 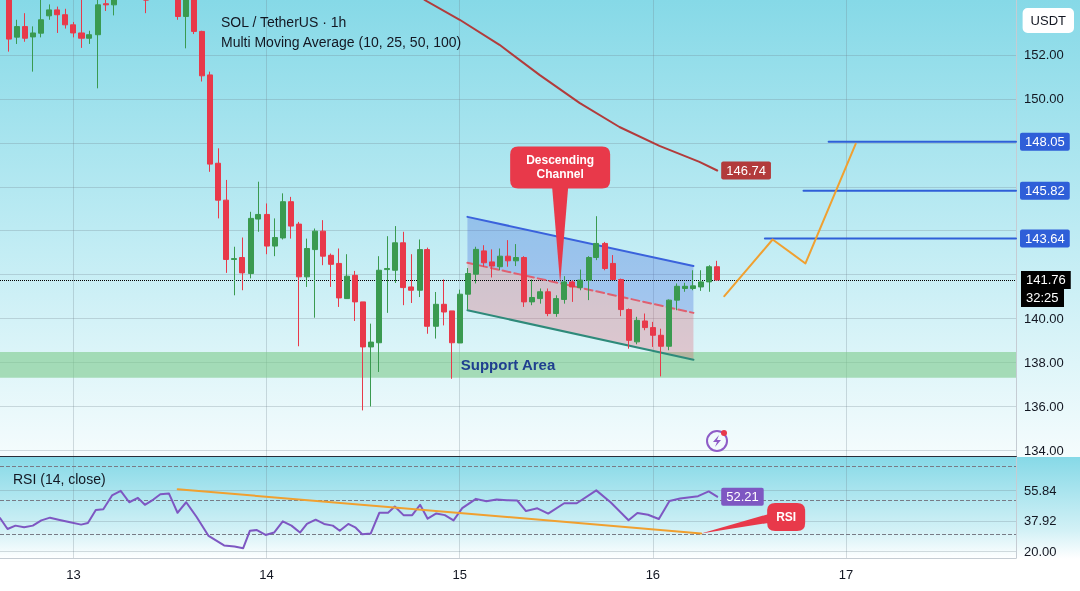 I want to click on text: SOL / TetherUS · 1h, so click(x=284, y=22).